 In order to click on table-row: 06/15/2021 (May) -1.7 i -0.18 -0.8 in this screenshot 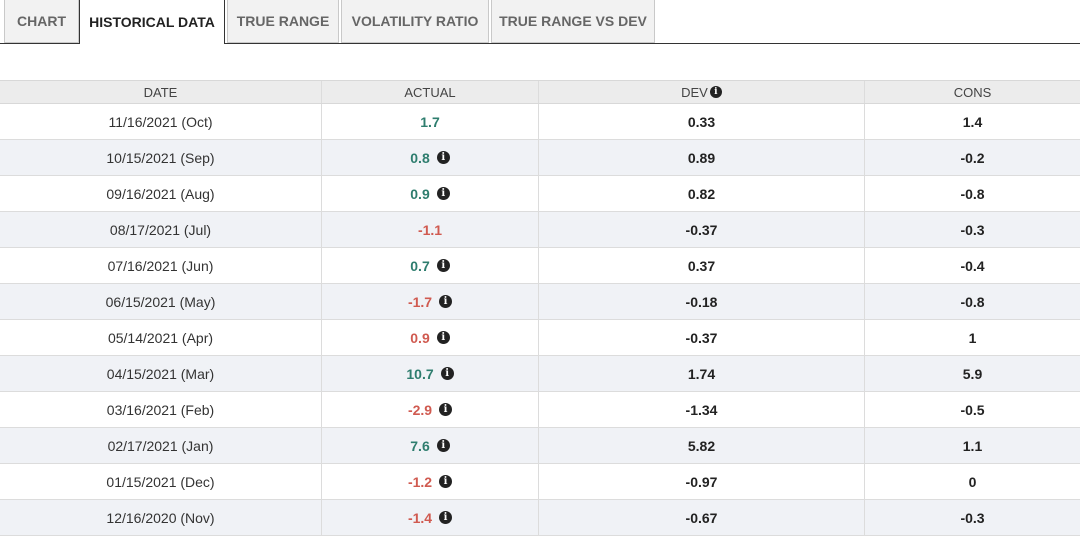, I will do `click(540, 302)`.